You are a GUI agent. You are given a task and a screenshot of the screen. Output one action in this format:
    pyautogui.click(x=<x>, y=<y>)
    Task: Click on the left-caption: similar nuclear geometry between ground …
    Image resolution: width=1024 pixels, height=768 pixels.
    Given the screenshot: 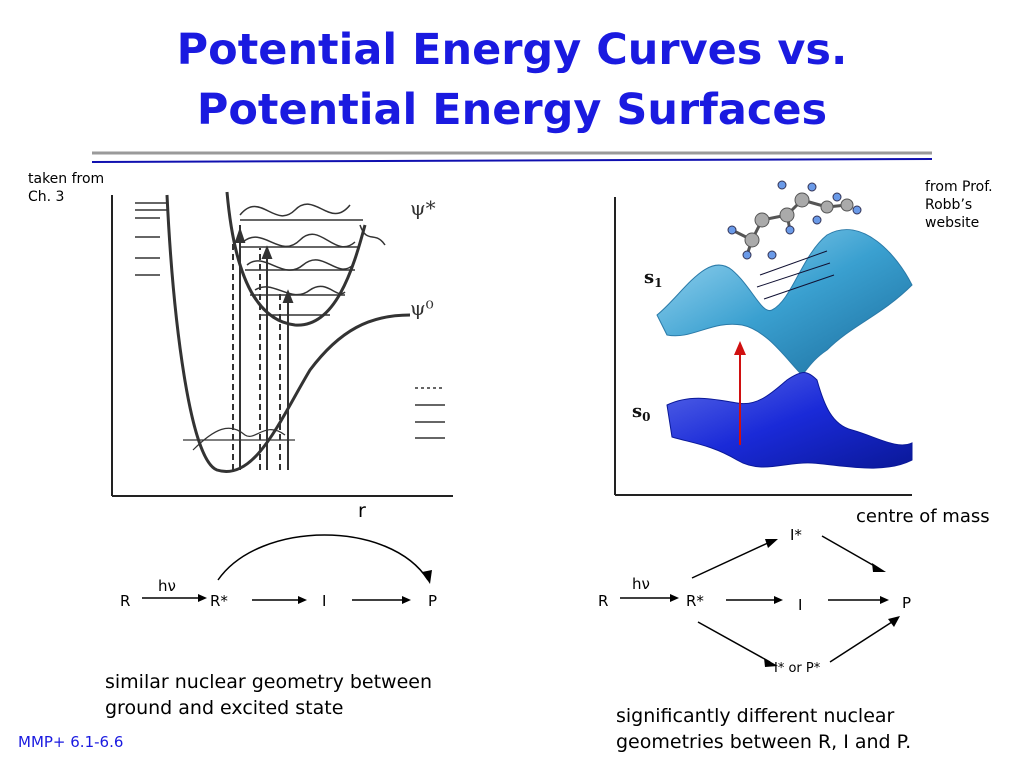 What is the action you would take?
    pyautogui.click(x=268, y=695)
    